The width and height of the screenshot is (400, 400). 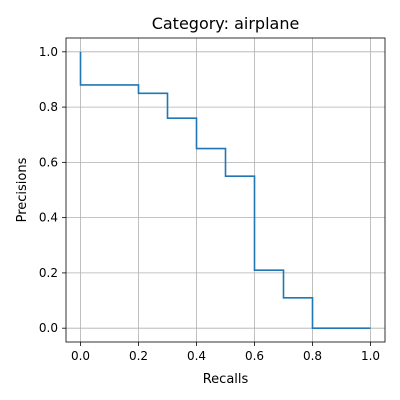 I want to click on x-tick-label: 0.6, so click(x=254, y=356).